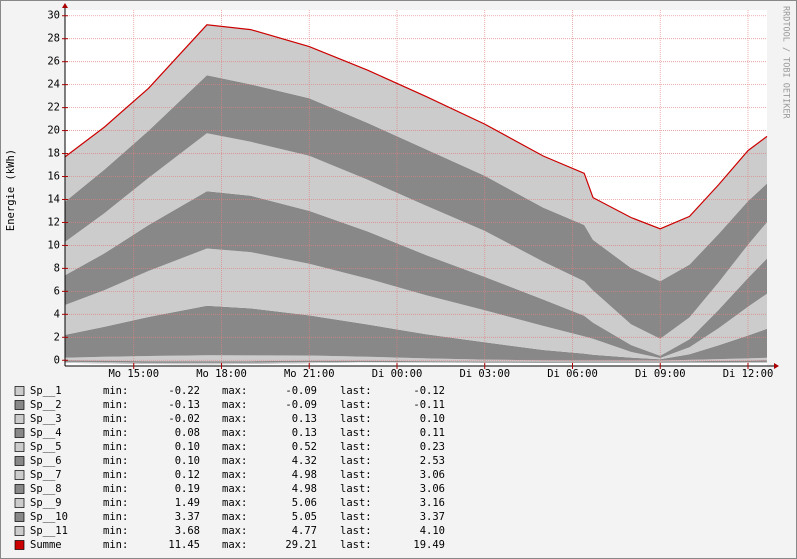 The width and height of the screenshot is (797, 559). What do you see at coordinates (46, 447) in the screenshot?
I see `legend-name: Sp__5` at bounding box center [46, 447].